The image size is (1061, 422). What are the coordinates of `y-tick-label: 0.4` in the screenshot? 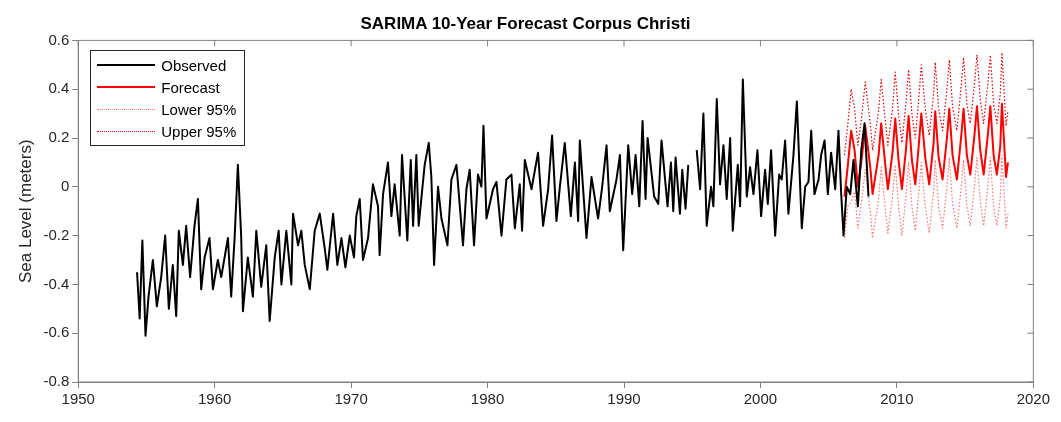 It's located at (59, 88).